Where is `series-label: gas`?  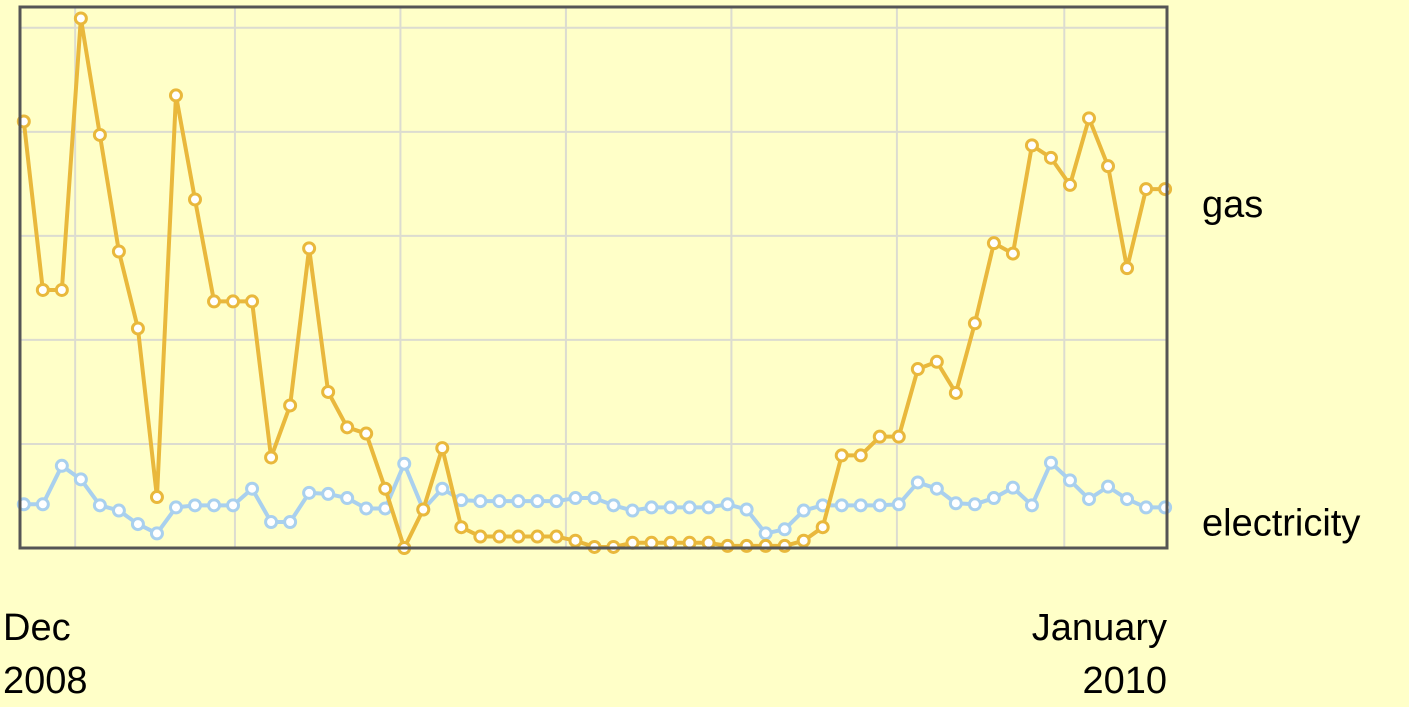
series-label: gas is located at coordinates (1232, 205).